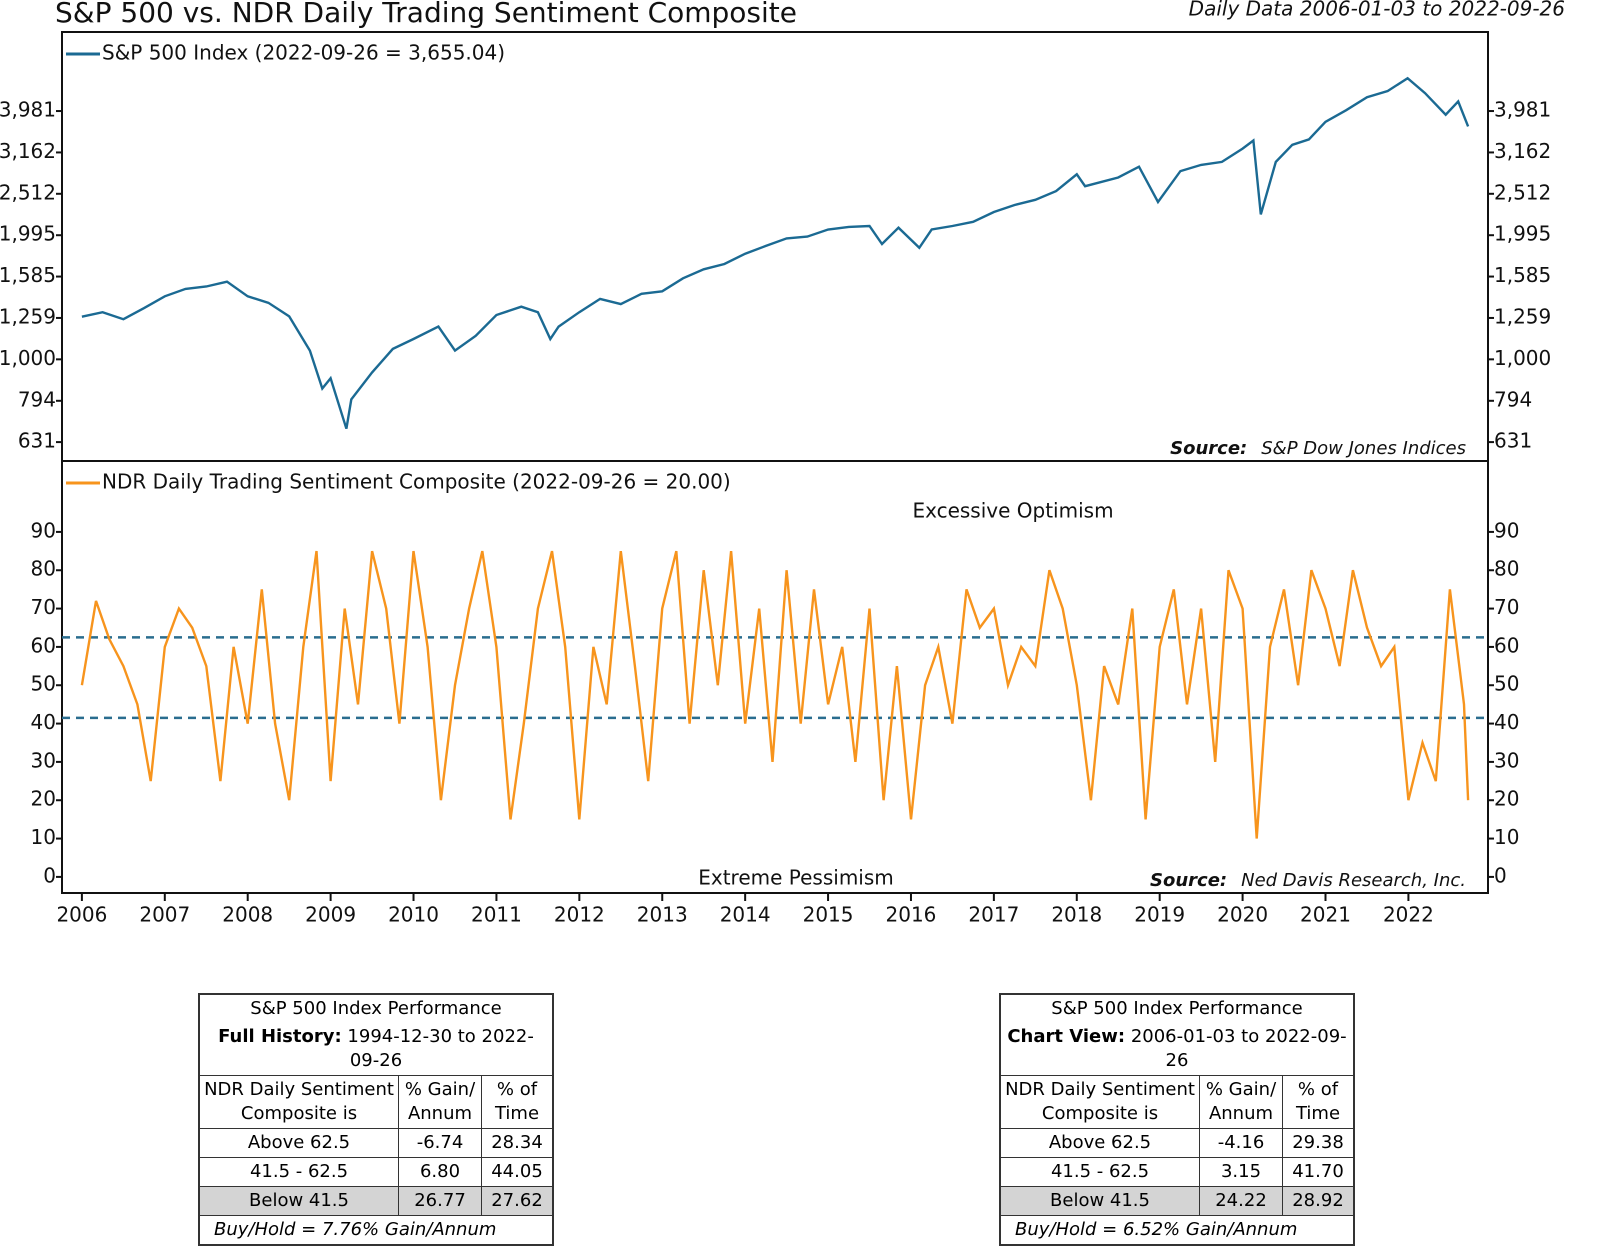 The height and width of the screenshot is (1252, 1605). I want to click on period-label: Chart View:, so click(1066, 1036).